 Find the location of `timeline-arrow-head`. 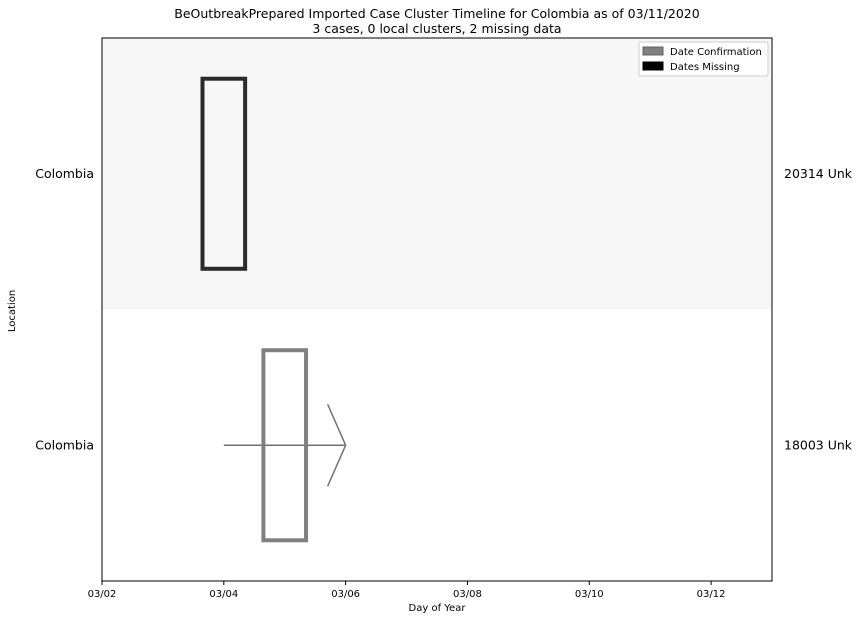

timeline-arrow-head is located at coordinates (336, 445).